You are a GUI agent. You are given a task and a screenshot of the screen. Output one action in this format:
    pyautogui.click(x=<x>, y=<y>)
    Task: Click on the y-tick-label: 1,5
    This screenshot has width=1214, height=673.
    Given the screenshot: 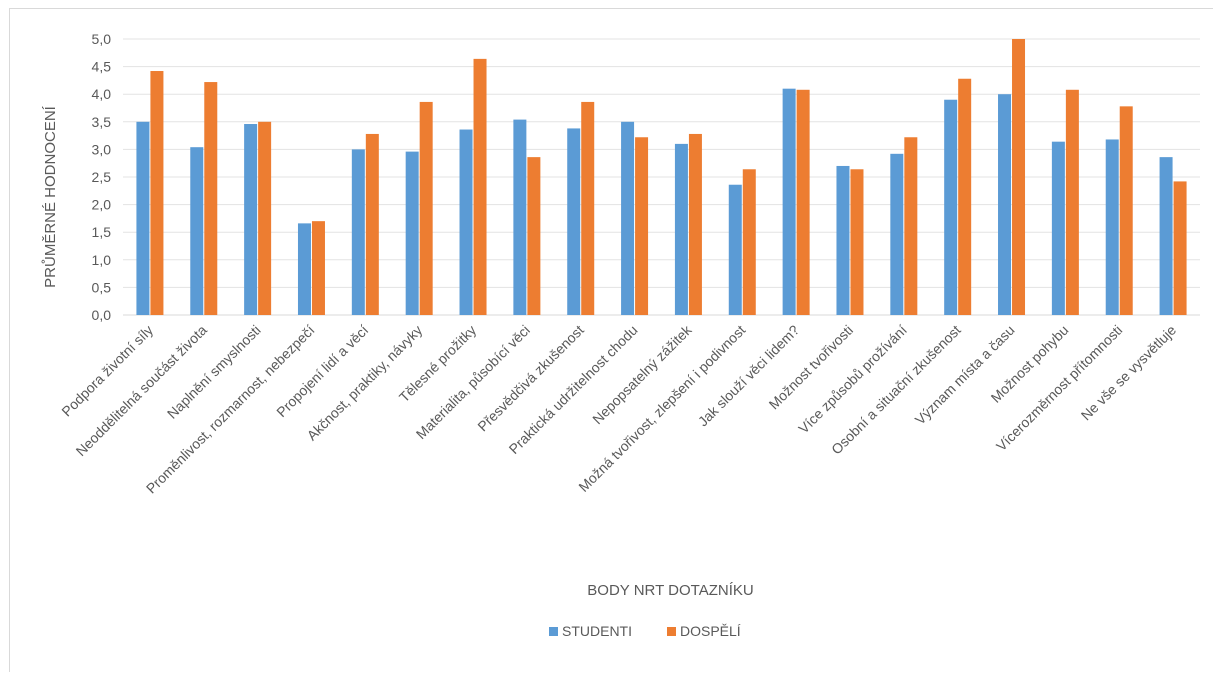 What is the action you would take?
    pyautogui.click(x=102, y=232)
    